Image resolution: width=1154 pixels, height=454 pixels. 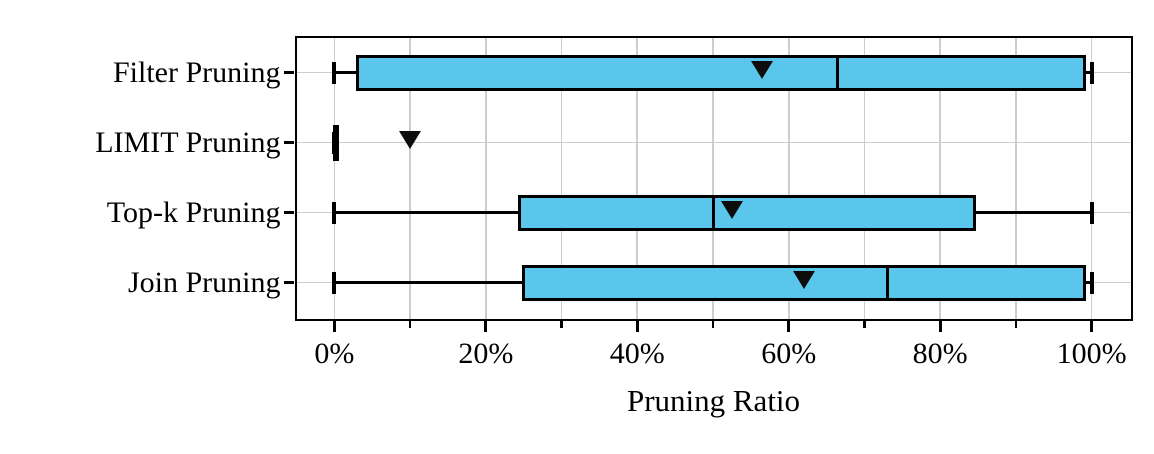 I want to click on x-axis-tick-label: 40%, so click(x=637, y=353).